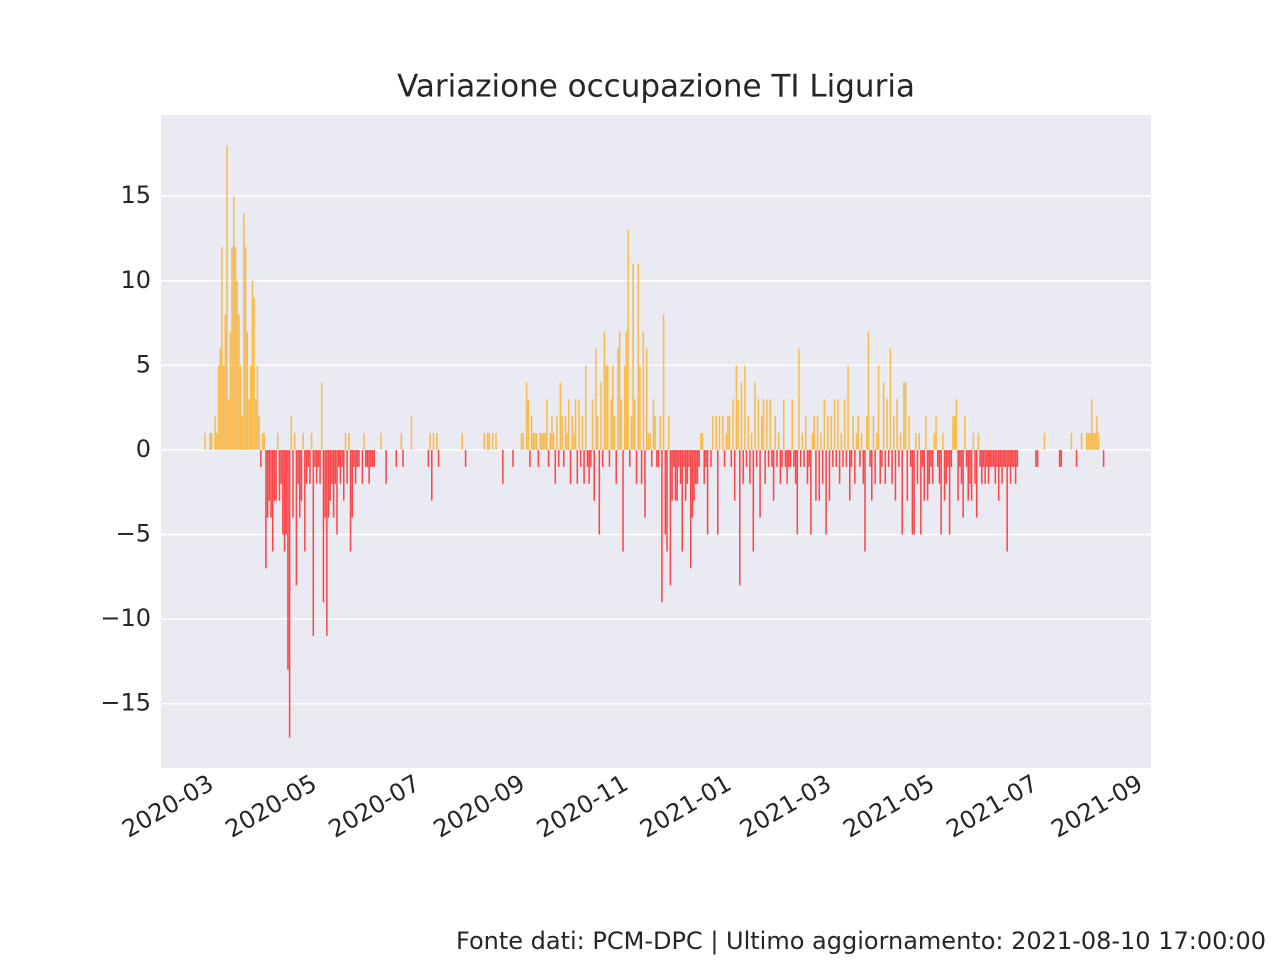 The width and height of the screenshot is (1280, 960). I want to click on y-tick-label: 15, so click(135, 195).